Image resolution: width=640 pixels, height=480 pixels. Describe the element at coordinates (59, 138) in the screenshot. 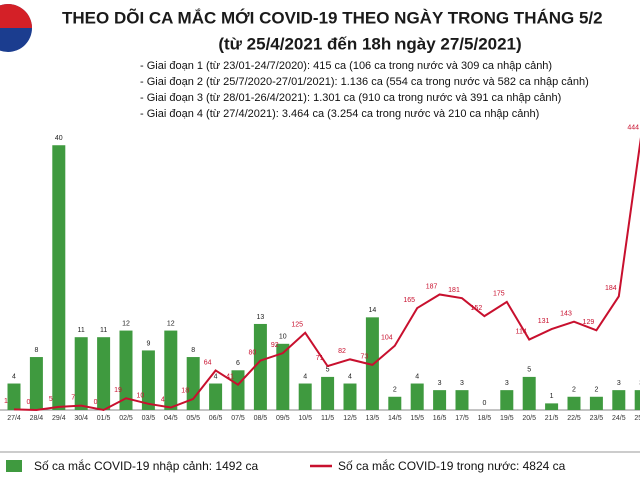

I see `bar-label: 40` at that location.